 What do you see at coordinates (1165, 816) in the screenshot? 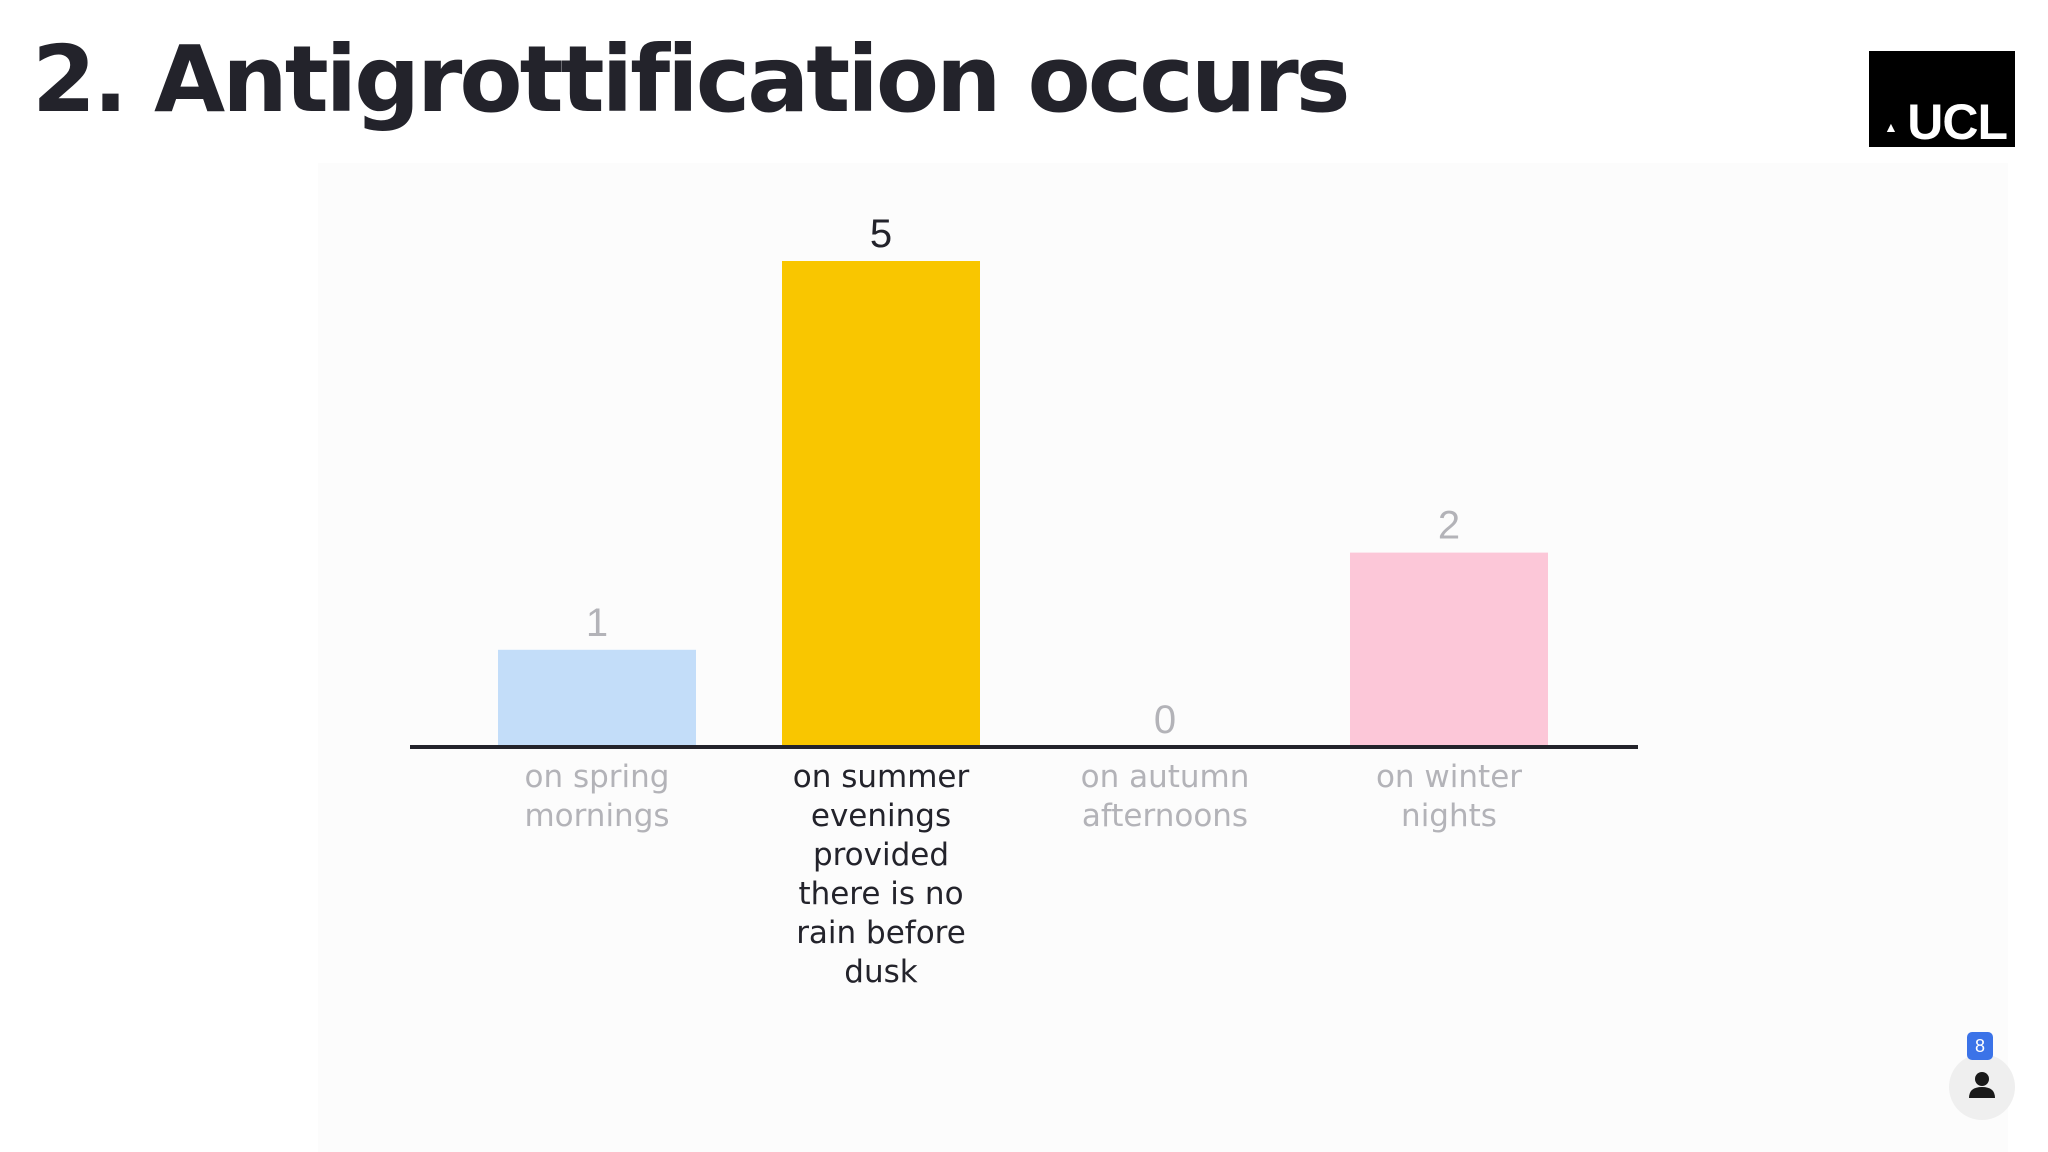
I see `category-label-2-line-1: afternoons` at bounding box center [1165, 816].